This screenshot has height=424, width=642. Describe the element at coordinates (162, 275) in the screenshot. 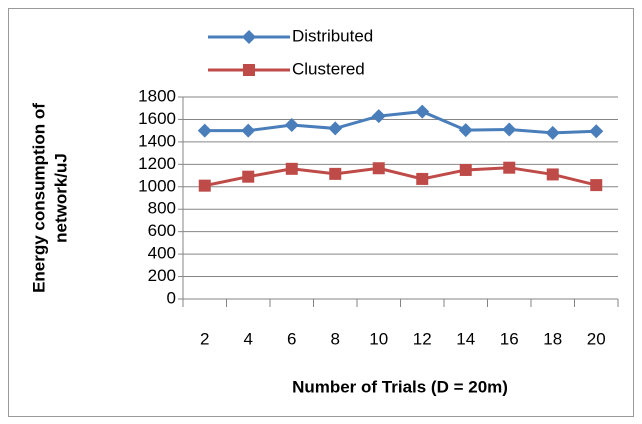

I see `y-tick-label: 200` at that location.